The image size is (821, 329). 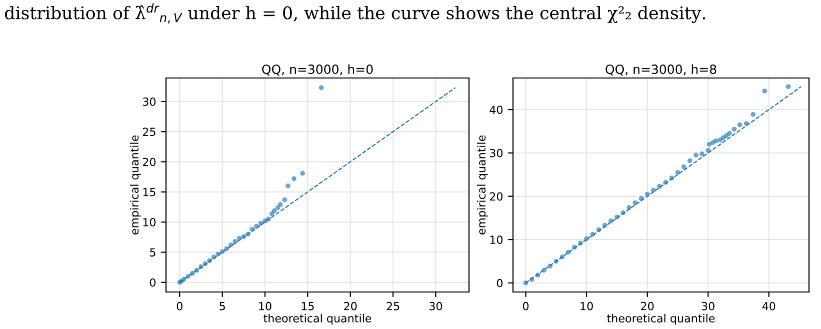 I want to click on y-tick-label: 25, so click(x=149, y=132).